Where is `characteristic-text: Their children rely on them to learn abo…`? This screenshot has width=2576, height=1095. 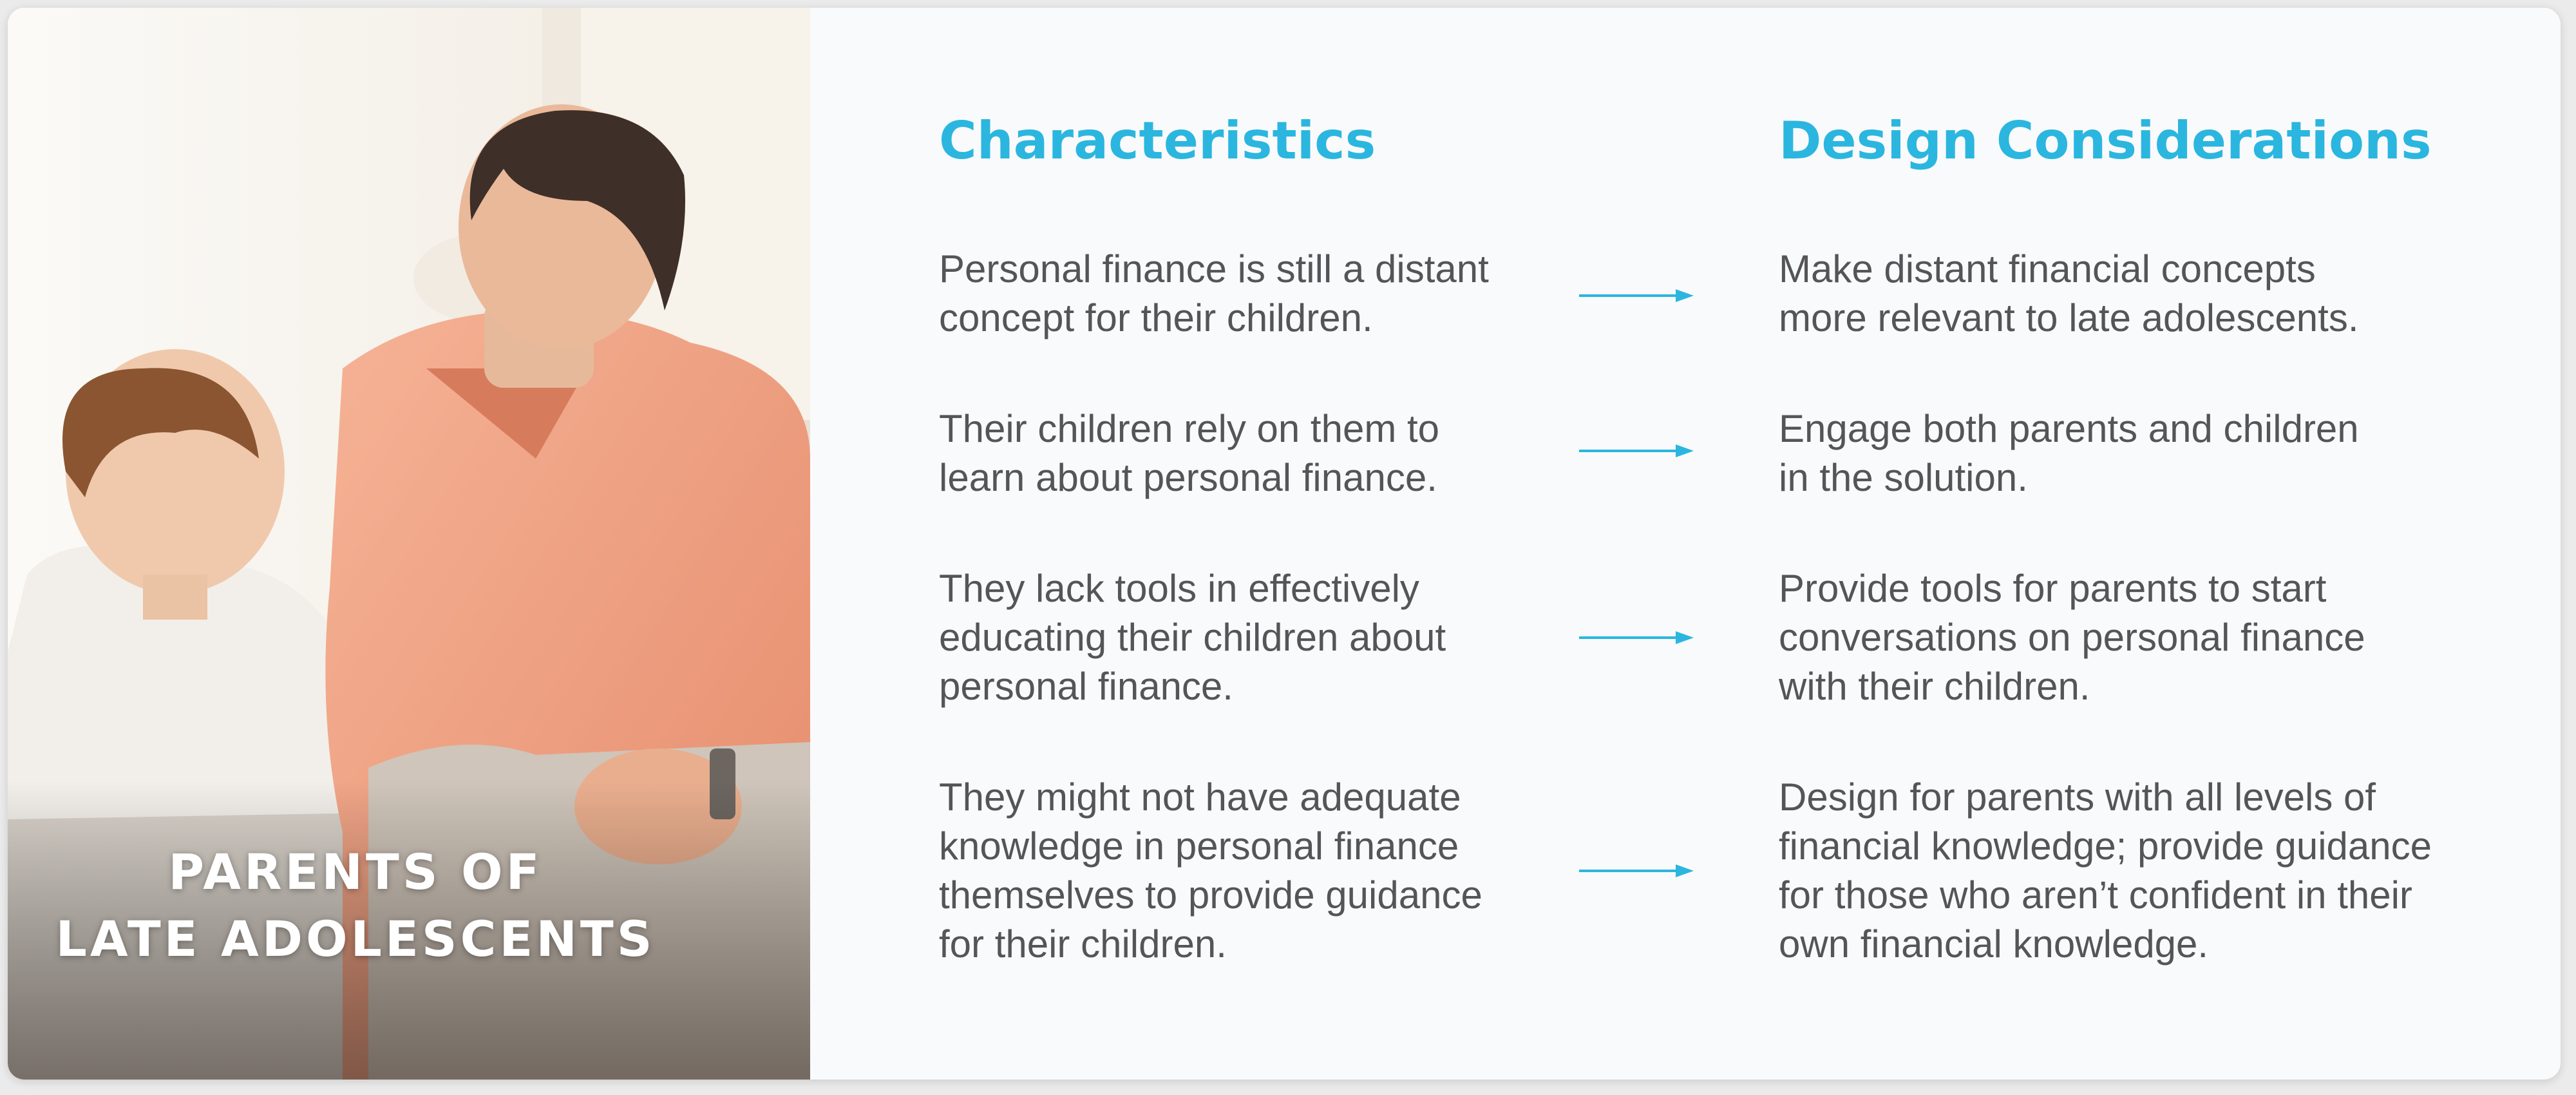
characteristic-text: Their children rely on them to learn abo… is located at coordinates (1189, 453).